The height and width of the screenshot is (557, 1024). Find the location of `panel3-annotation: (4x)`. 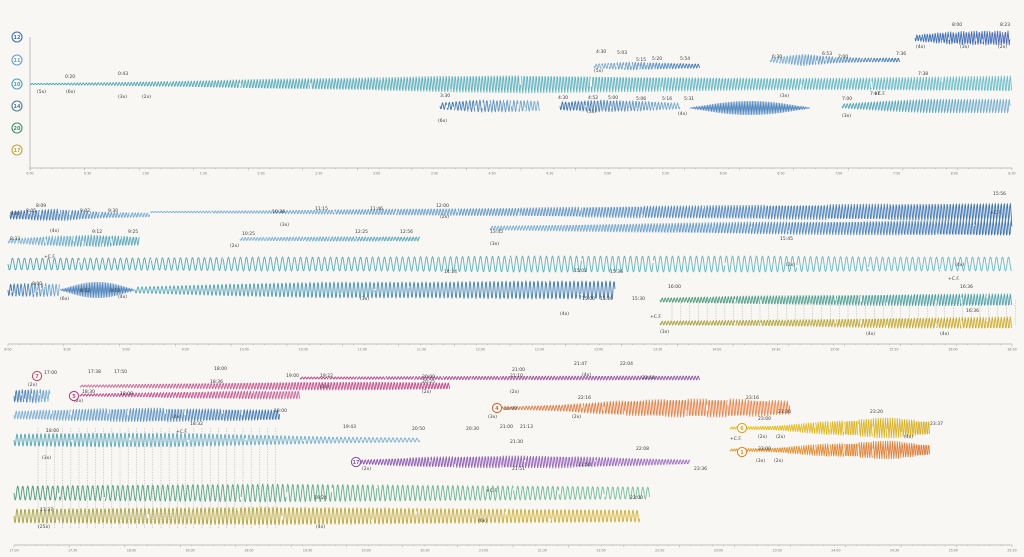

panel3-annotation: (4x) is located at coordinates (586, 375).